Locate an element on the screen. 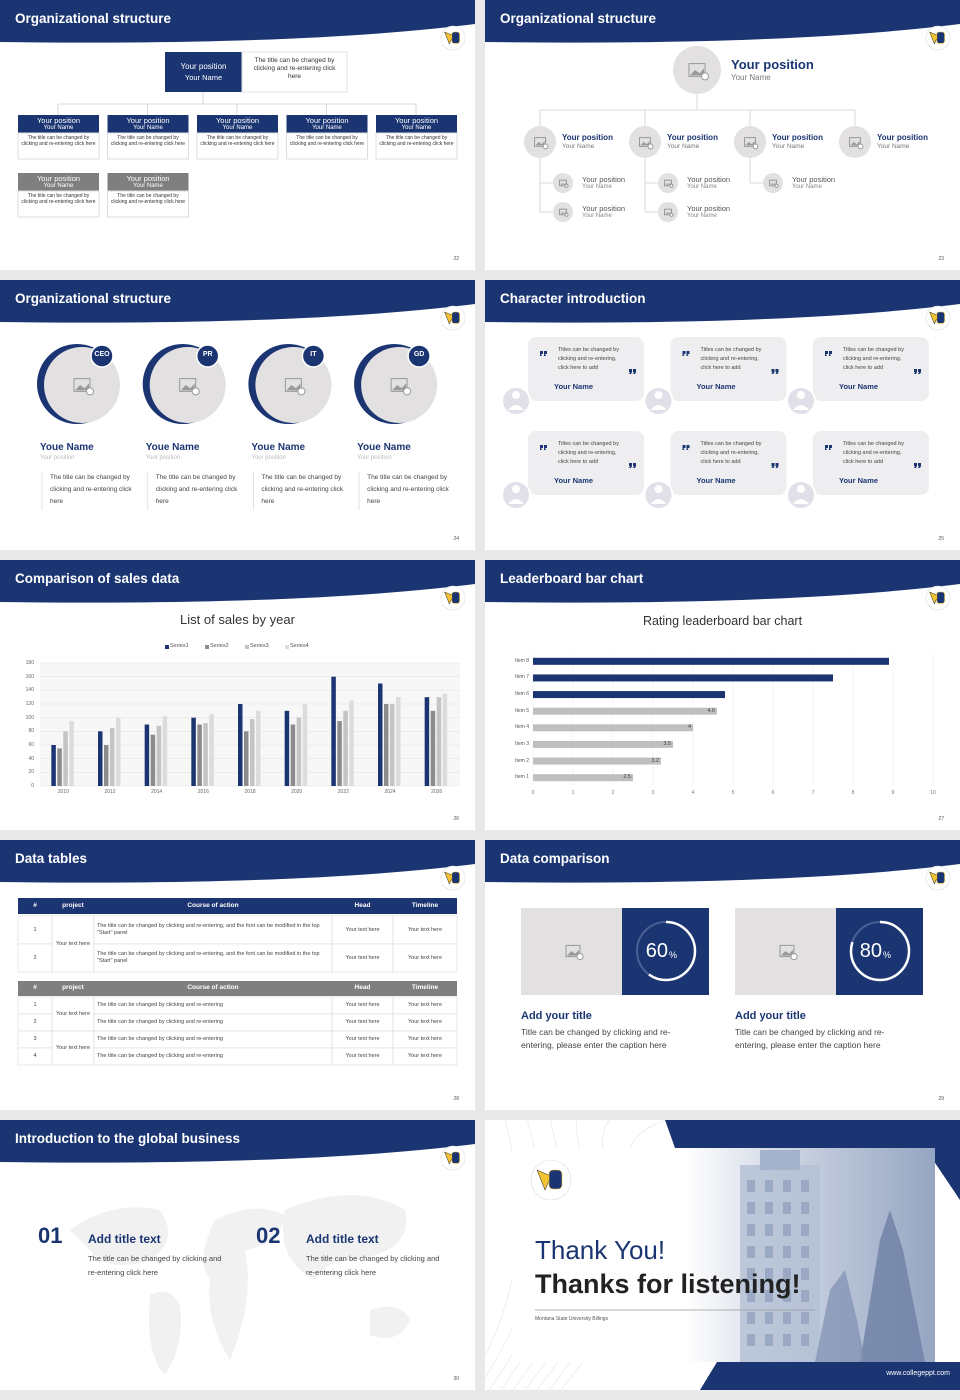 This screenshot has width=960, height=1400. person-name: Youe Name is located at coordinates (278, 447).